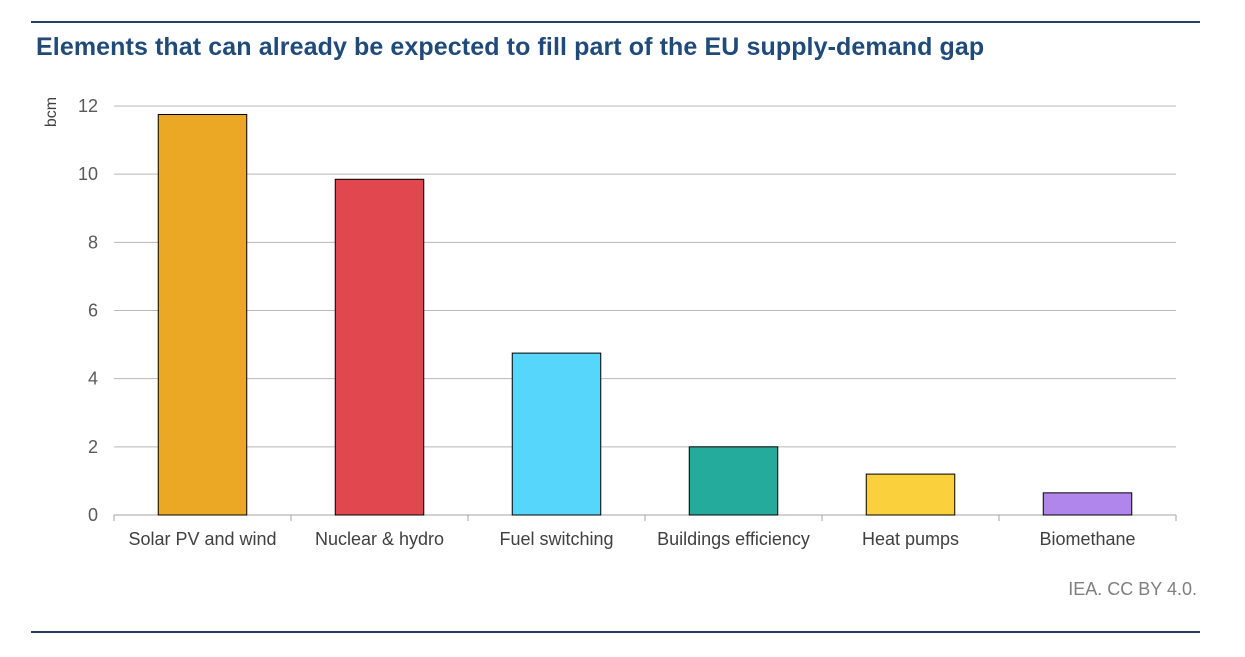  What do you see at coordinates (202, 539) in the screenshot?
I see `x-tick-label: Solar PV and wind` at bounding box center [202, 539].